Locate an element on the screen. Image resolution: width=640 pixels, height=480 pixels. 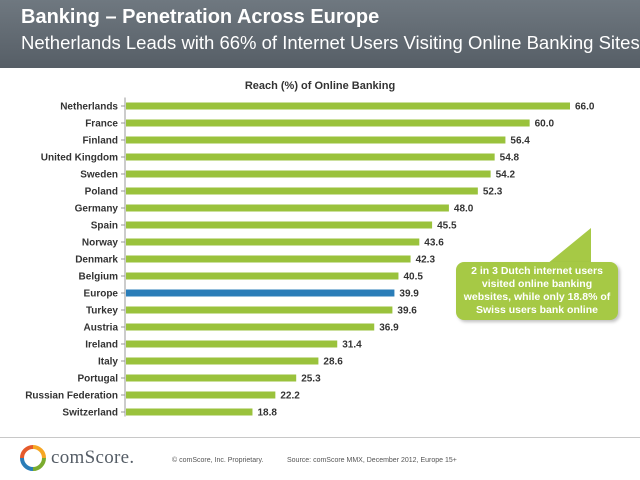
copyright-text: © comScore, Inc. Proprietary. is located at coordinates (218, 460).